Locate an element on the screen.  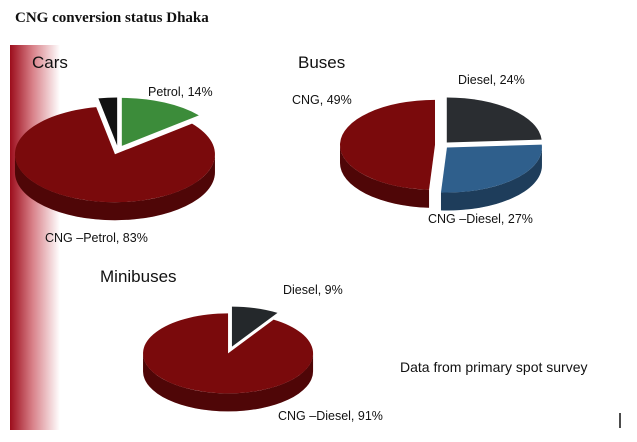
side-band is located at coordinates (35, 237).